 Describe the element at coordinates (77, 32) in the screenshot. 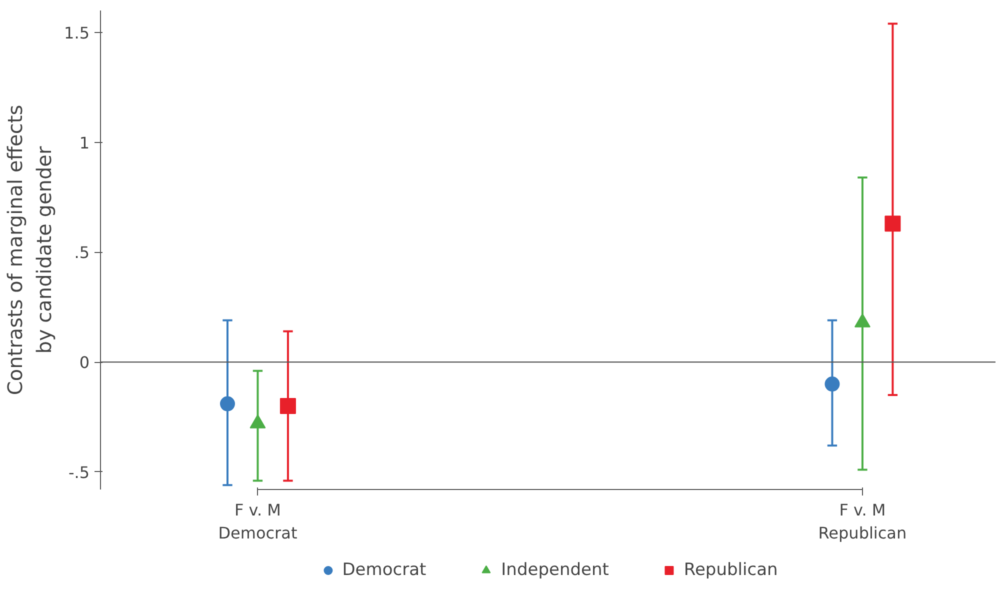

I see `y-tick-label: 1.5` at that location.